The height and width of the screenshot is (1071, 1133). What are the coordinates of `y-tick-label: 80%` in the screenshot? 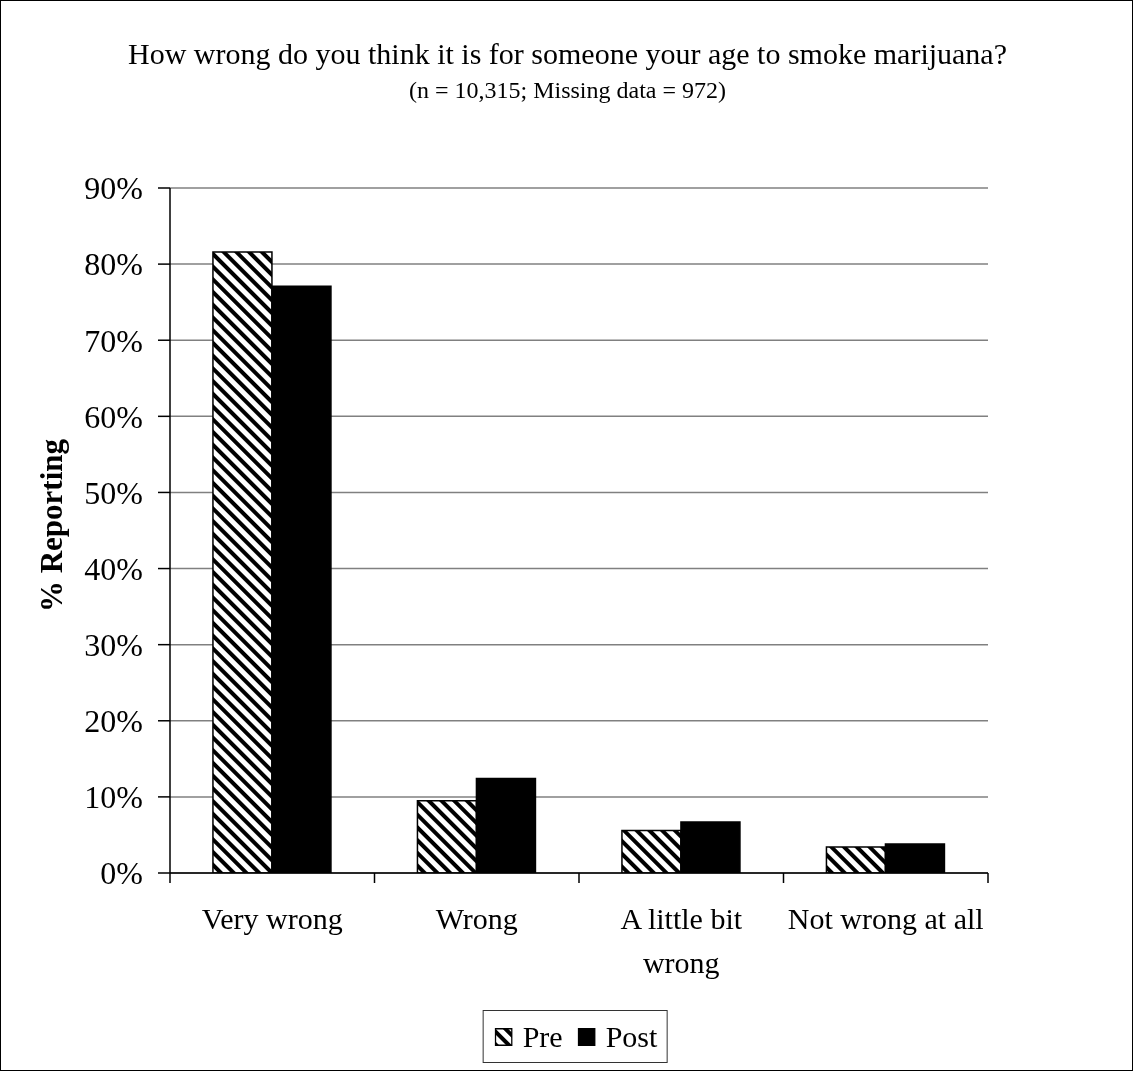 It's located at (113, 264).